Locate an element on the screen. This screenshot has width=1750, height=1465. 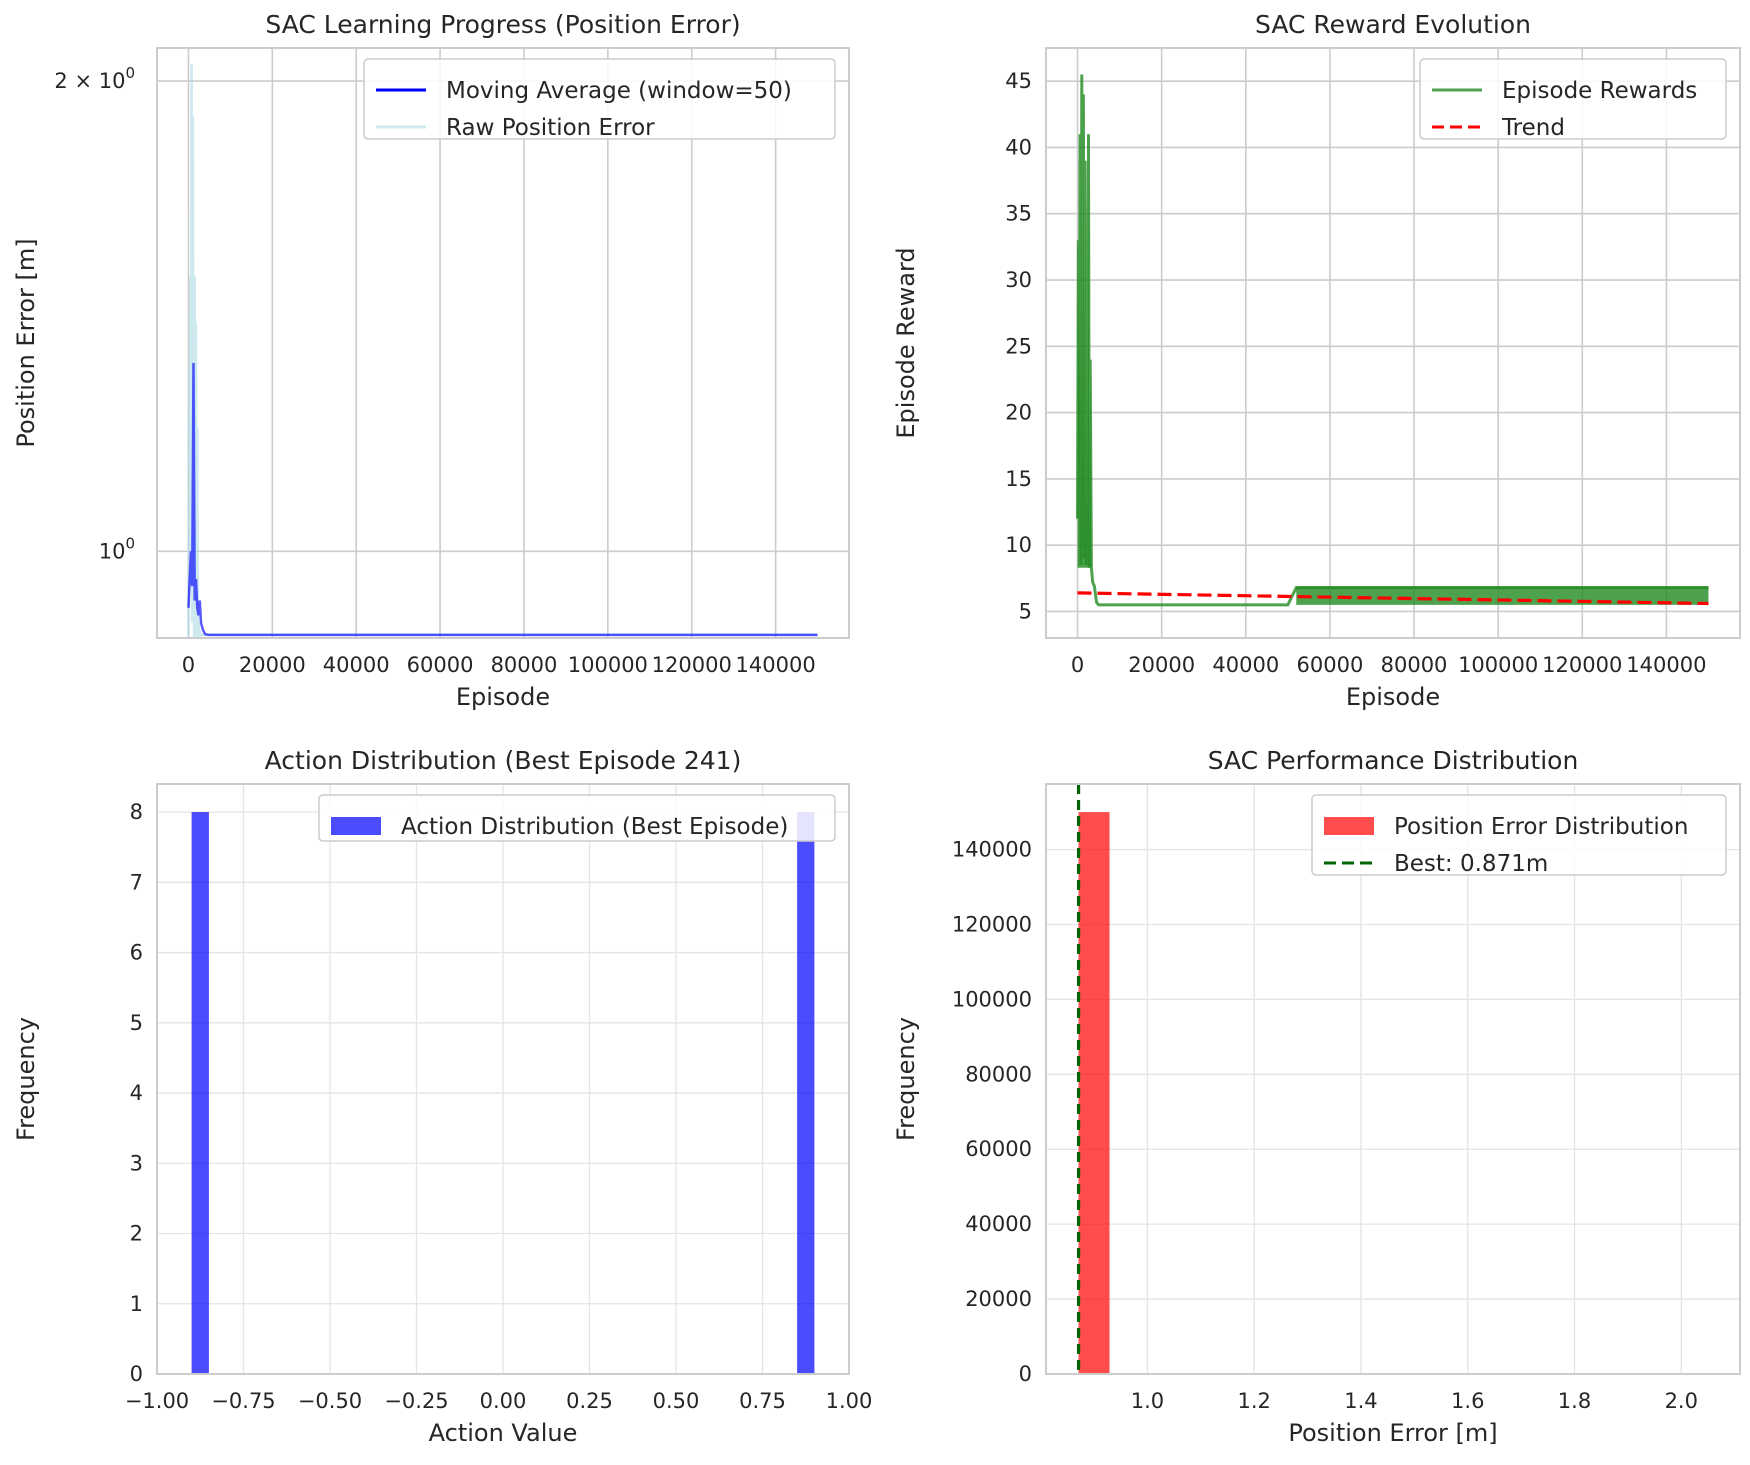
legend-label: Raw Position Error is located at coordinates (550, 128).